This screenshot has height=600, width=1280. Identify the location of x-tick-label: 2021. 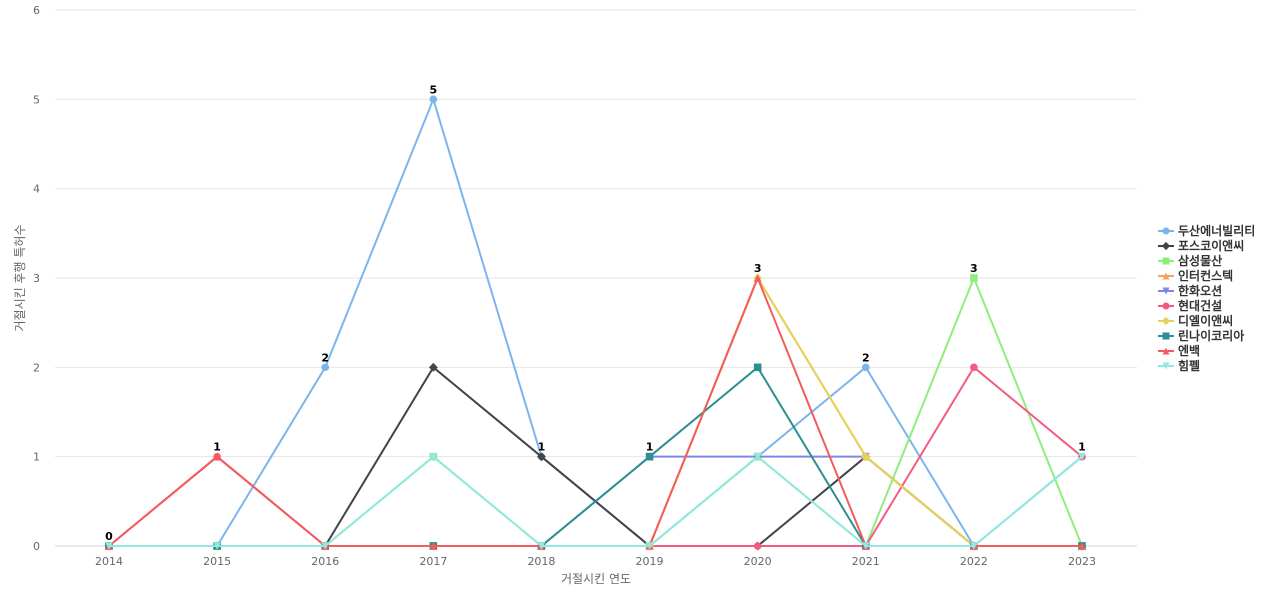
(866, 561).